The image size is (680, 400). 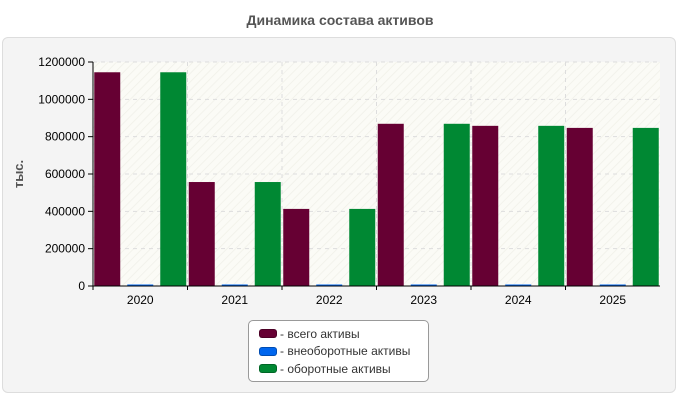 What do you see at coordinates (340, 20) in the screenshot?
I see `chart-title: Динамика состава активов` at bounding box center [340, 20].